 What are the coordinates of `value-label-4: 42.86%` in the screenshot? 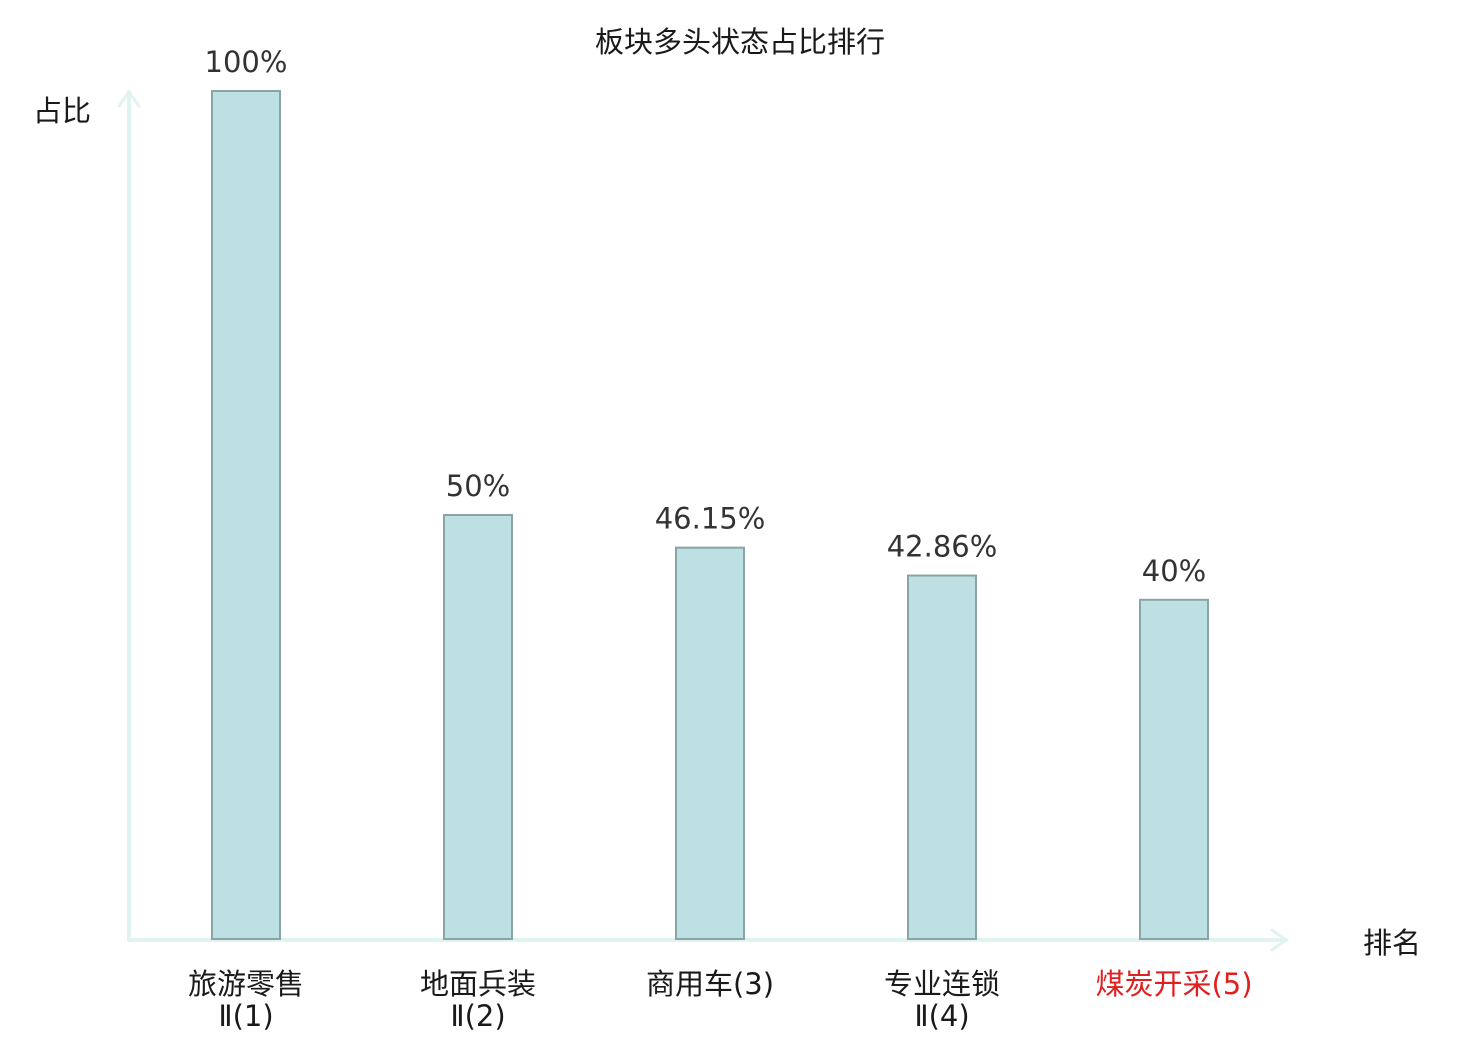 It's located at (942, 547).